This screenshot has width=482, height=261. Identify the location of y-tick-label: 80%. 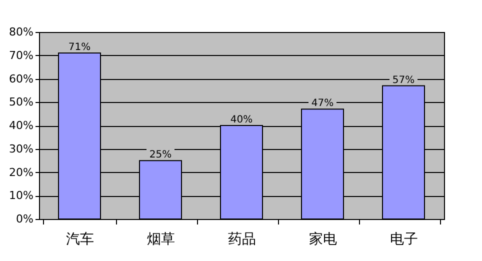
(21, 32).